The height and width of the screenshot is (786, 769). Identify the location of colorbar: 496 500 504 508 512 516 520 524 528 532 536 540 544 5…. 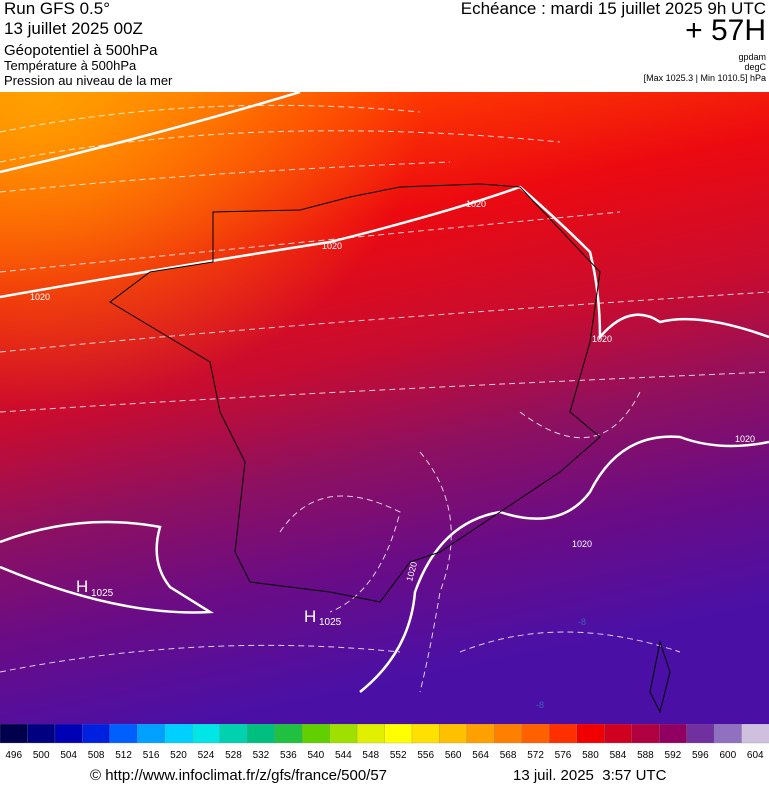
(384, 742).